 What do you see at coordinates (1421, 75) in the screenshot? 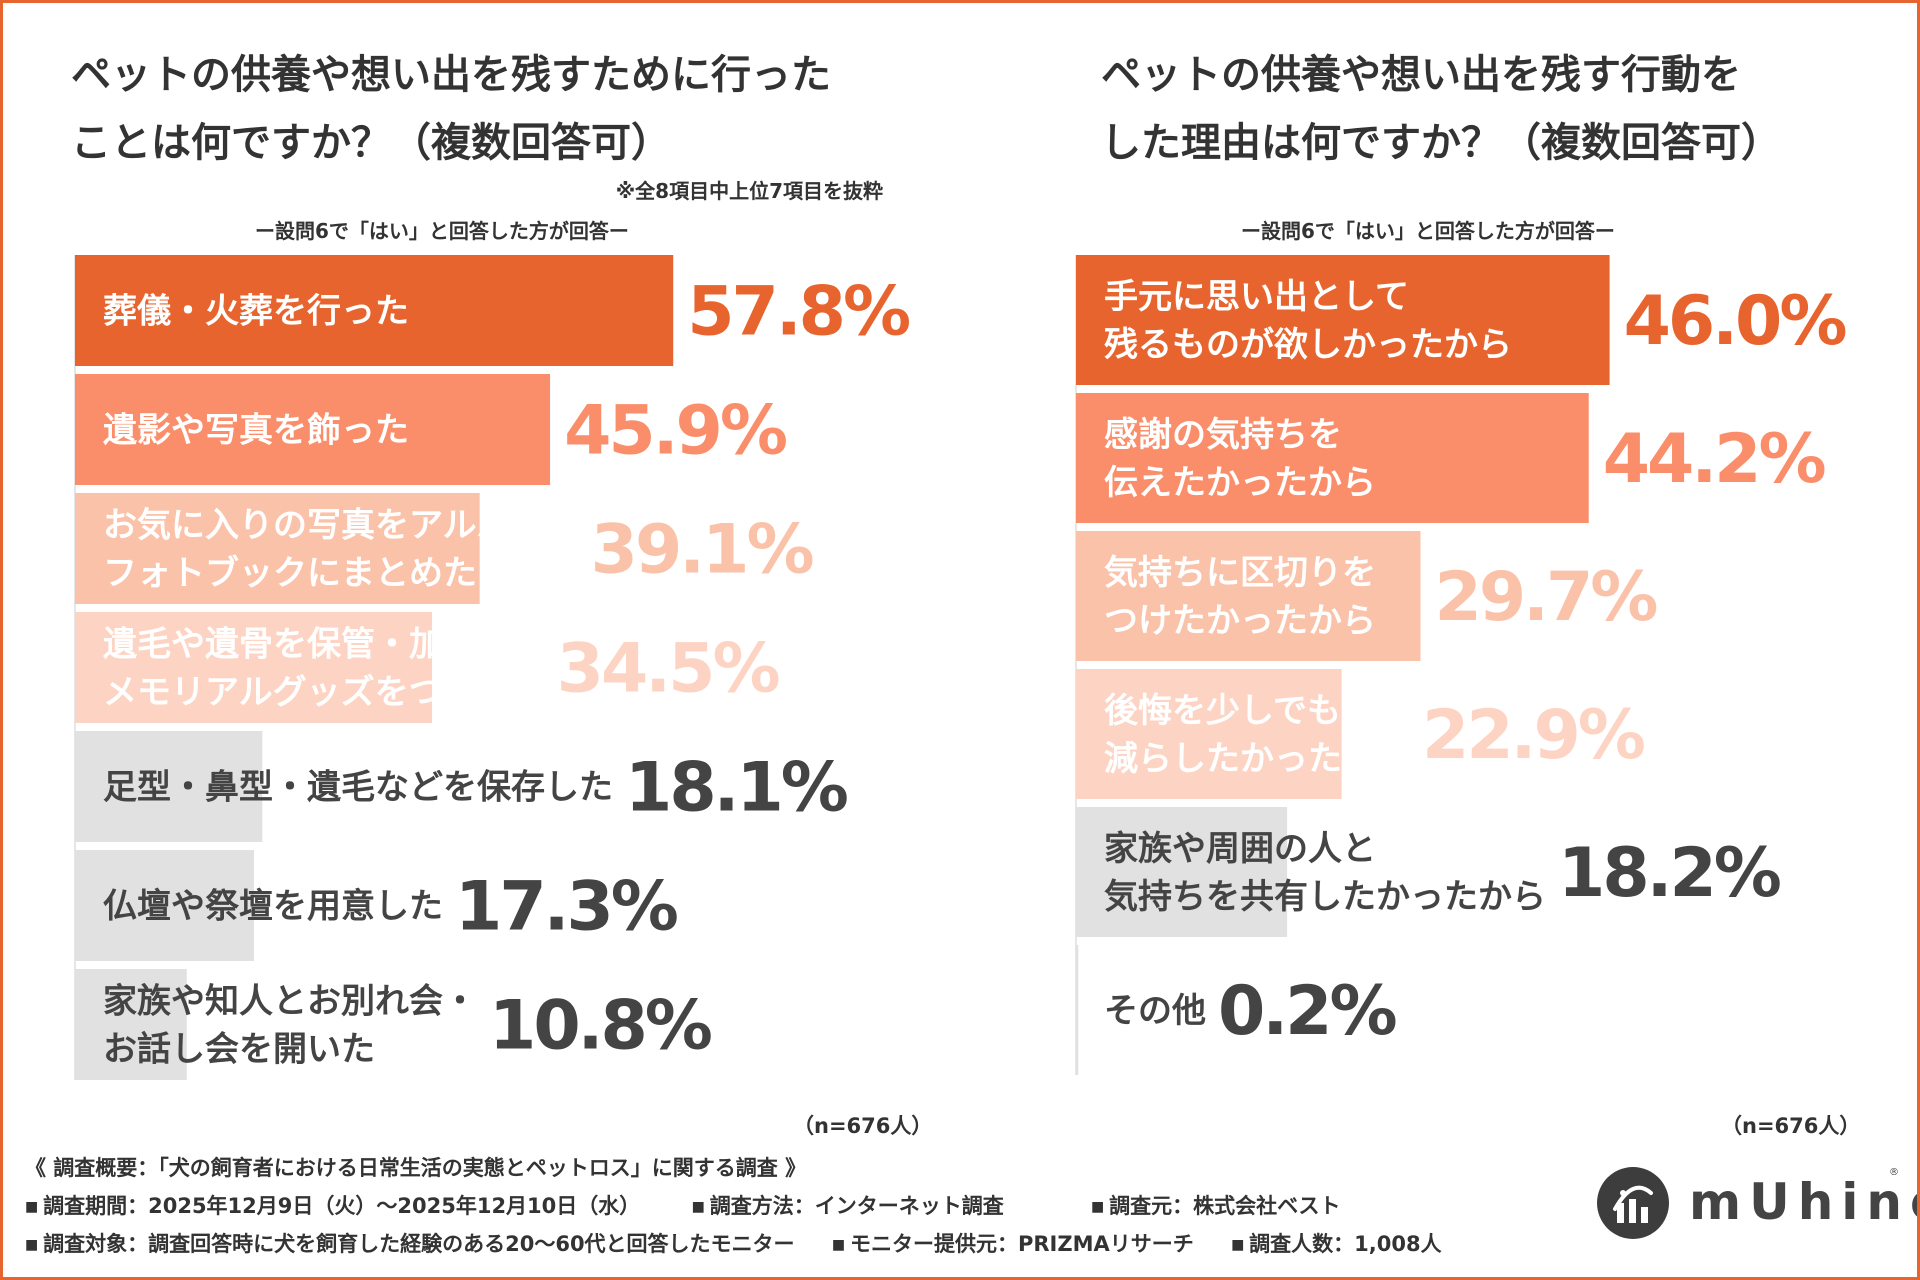
I see `right-title-line1: ペットの供養や想い出を残す行動を` at bounding box center [1421, 75].